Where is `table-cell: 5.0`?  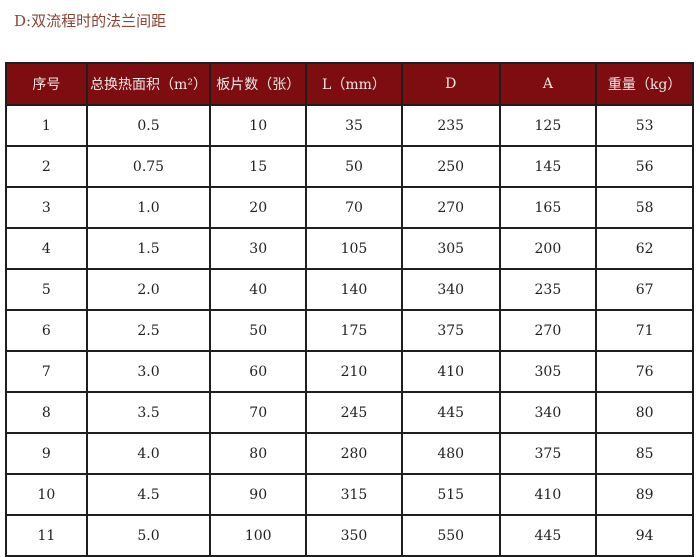
table-cell: 5.0 is located at coordinates (148, 535).